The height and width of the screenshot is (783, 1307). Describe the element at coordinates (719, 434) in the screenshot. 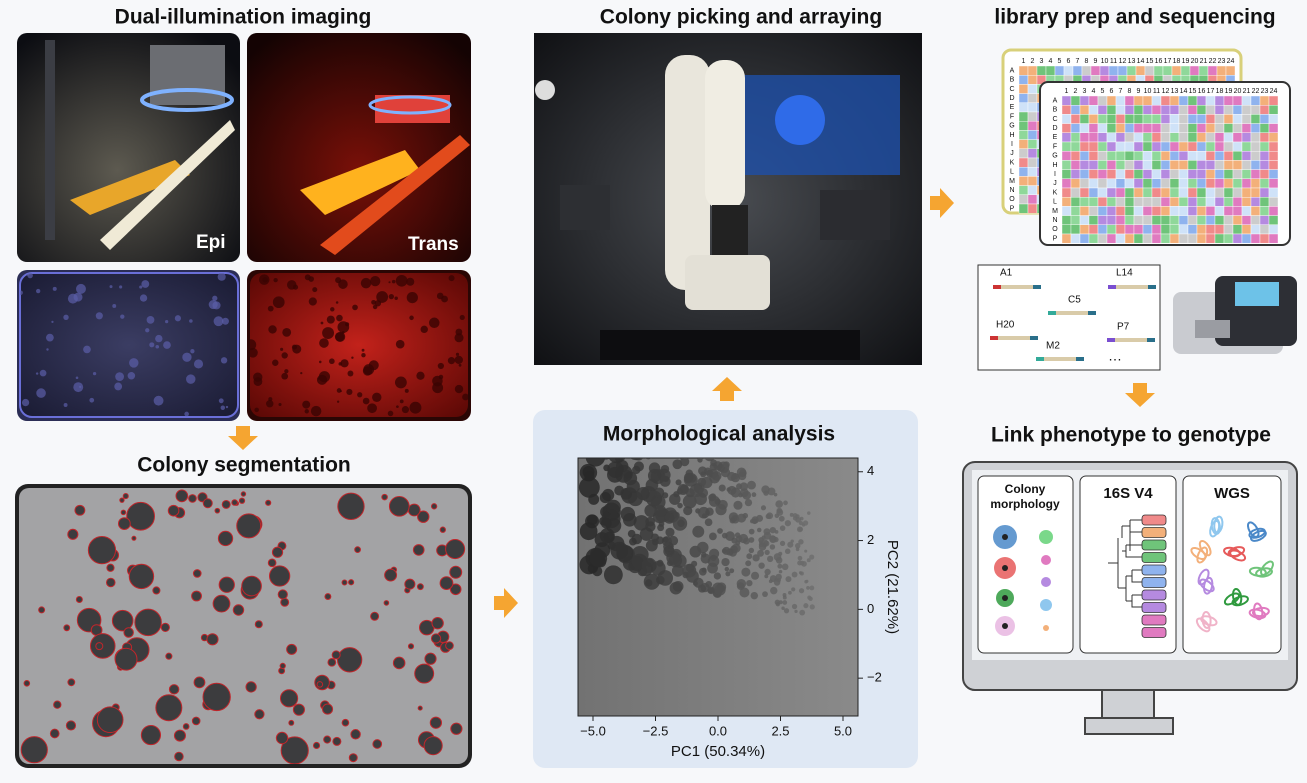

I see `section-title: Morphological analysis` at that location.